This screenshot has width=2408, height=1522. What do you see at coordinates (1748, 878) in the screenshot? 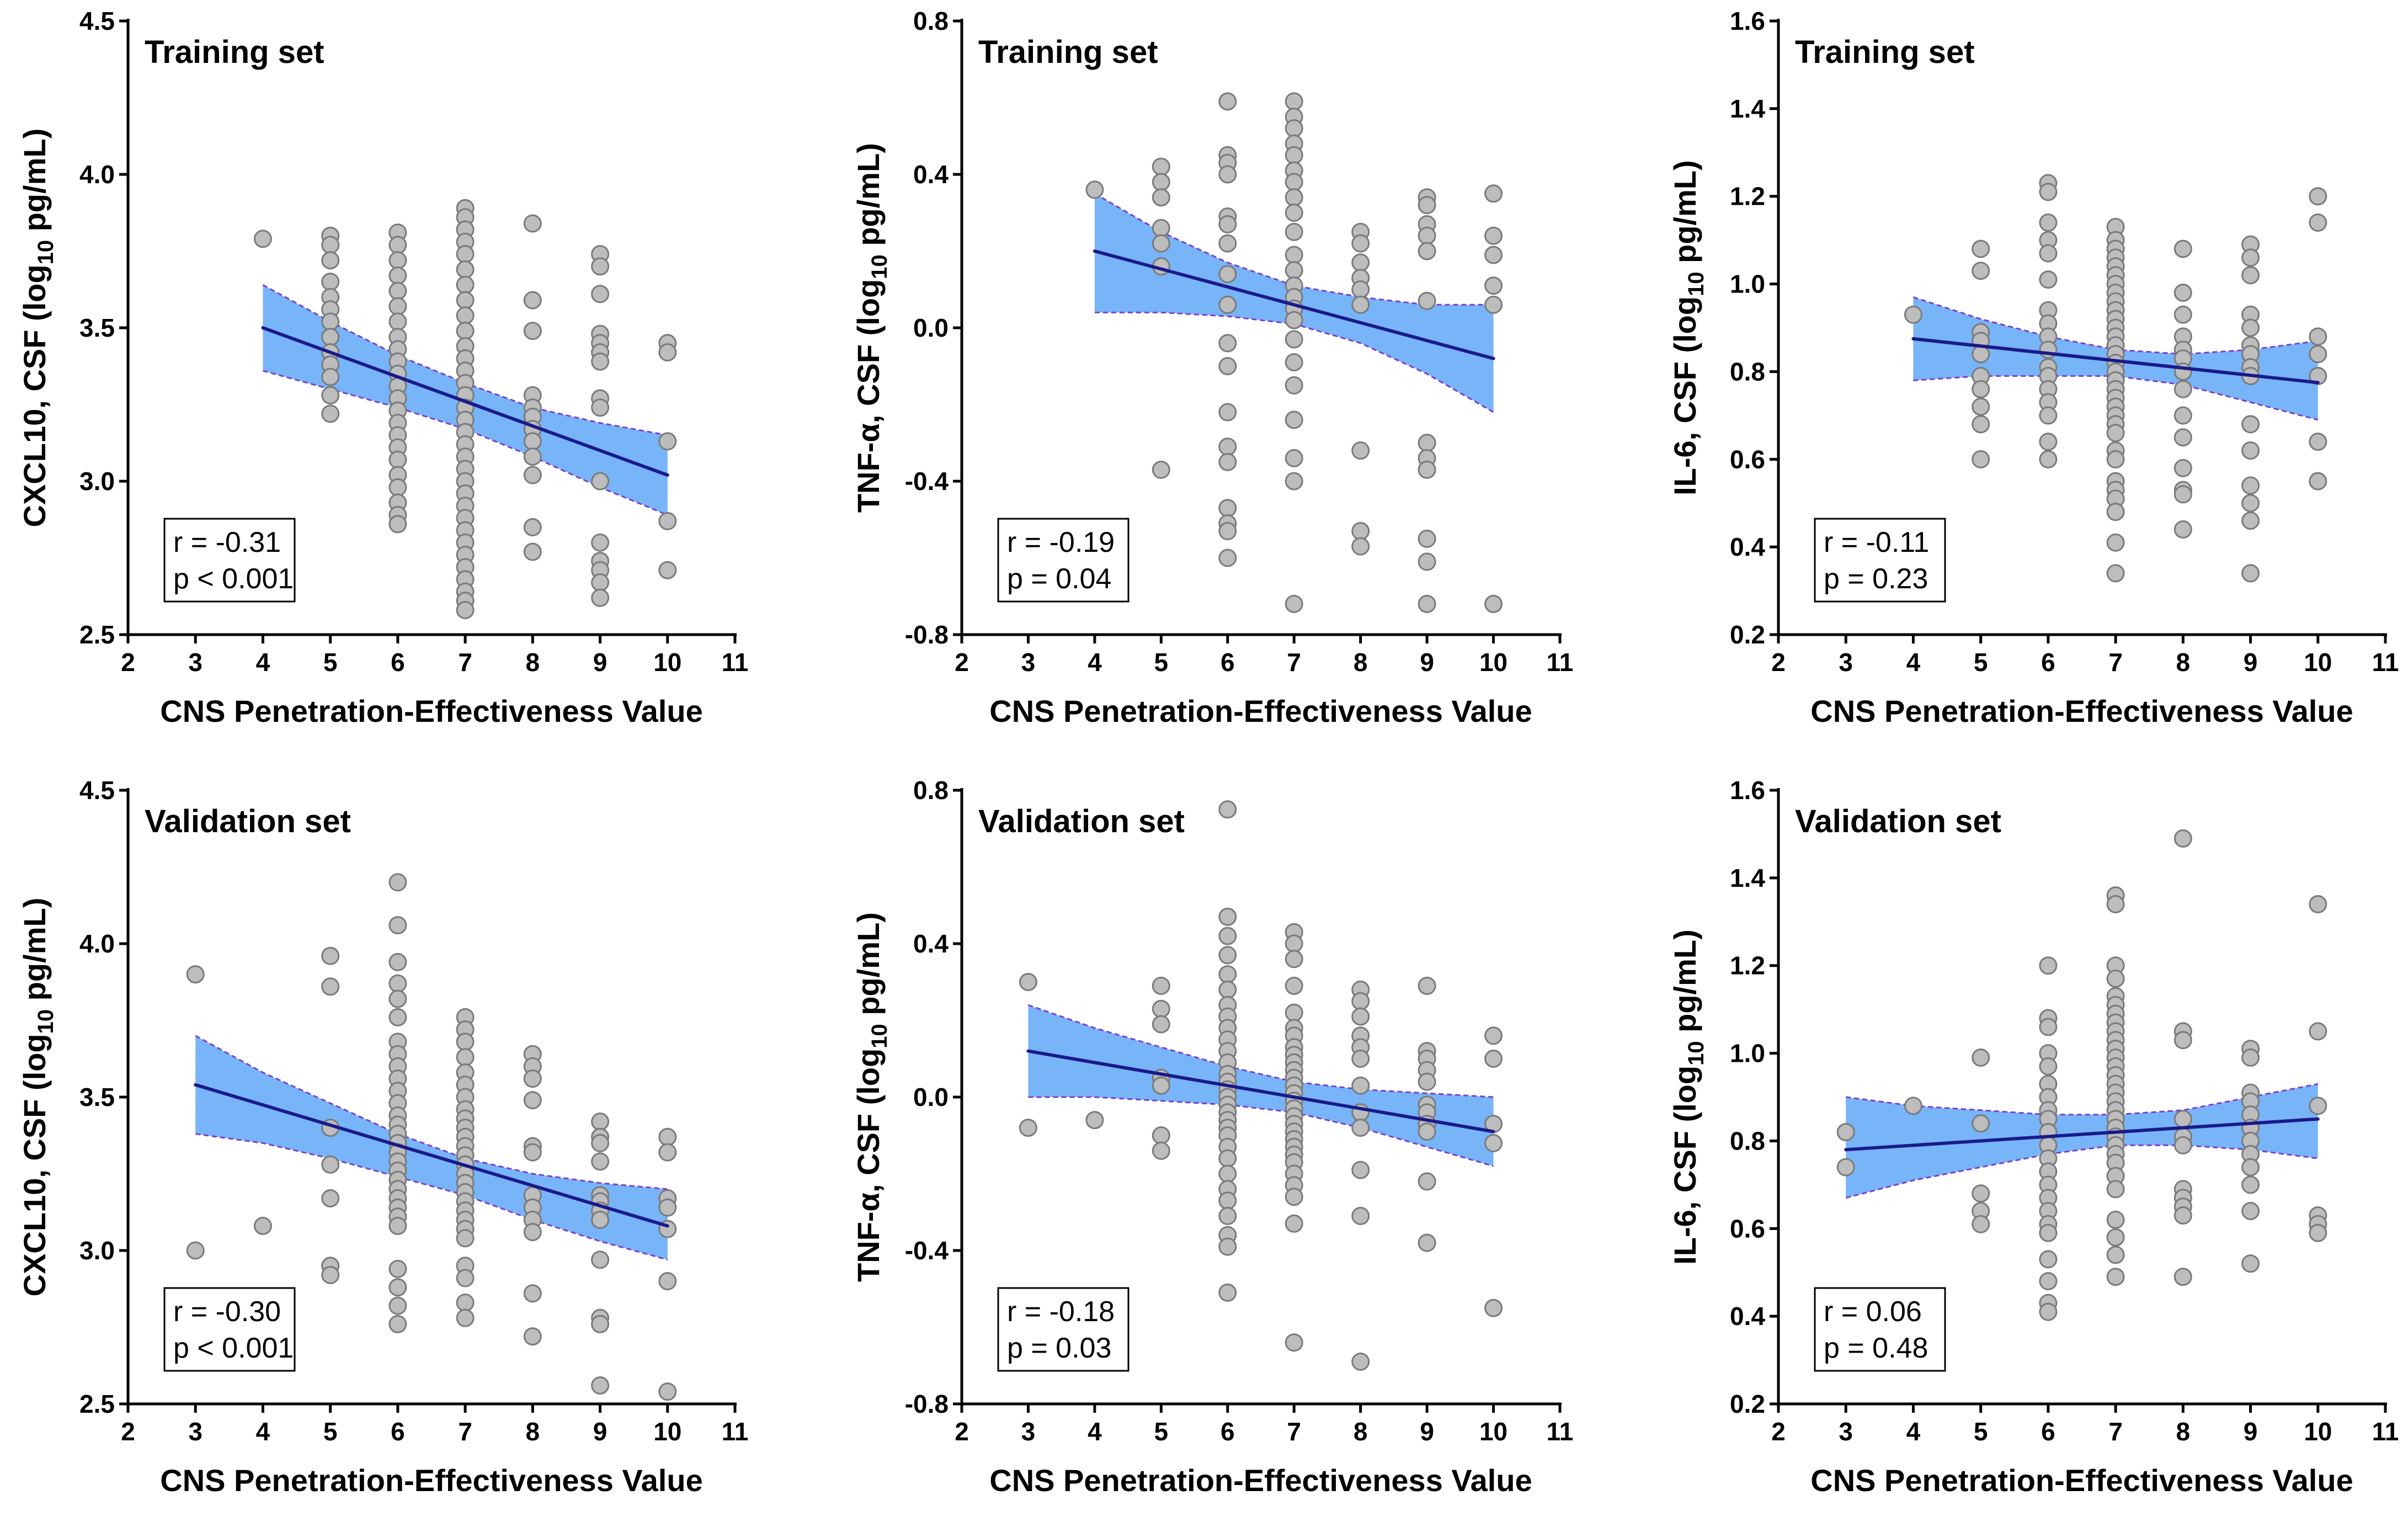
I see `y-tick-label: 1.4` at bounding box center [1748, 878].